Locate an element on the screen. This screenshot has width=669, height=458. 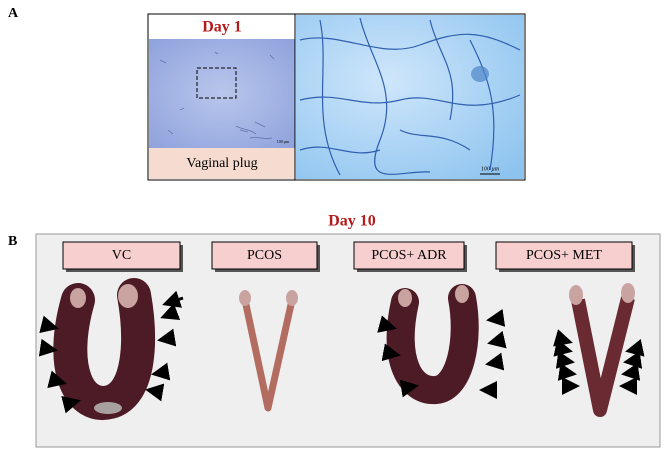
specimen-vc is located at coordinates (104, 349).